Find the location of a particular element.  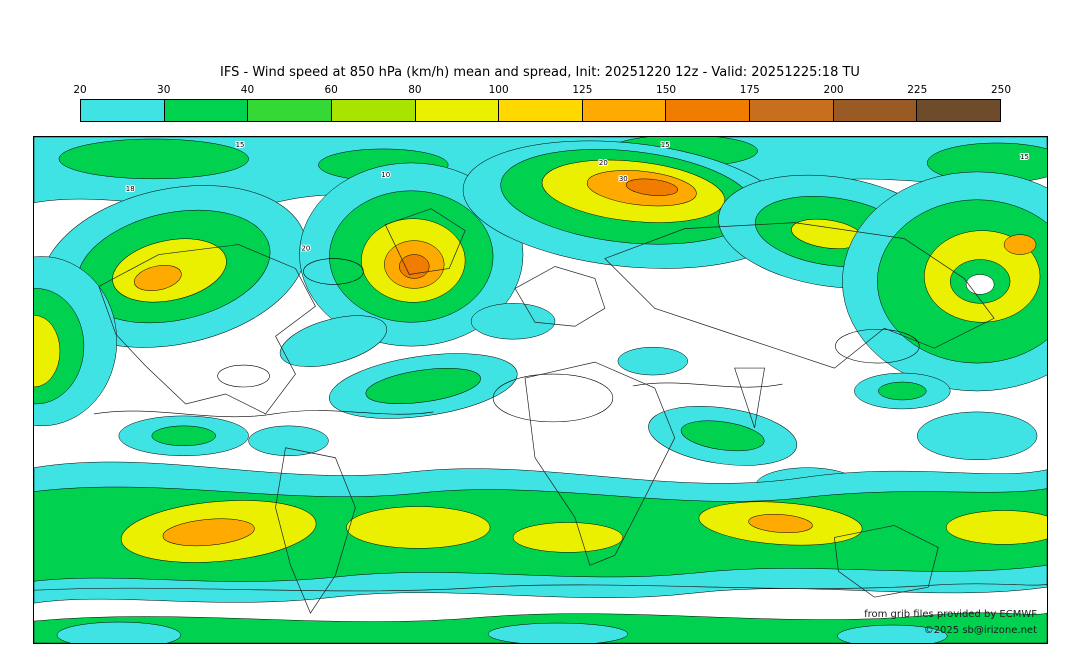

colorbar: 20 30 40 60 80 100 125 150 175 200 225 250 is located at coordinates (542, 103).